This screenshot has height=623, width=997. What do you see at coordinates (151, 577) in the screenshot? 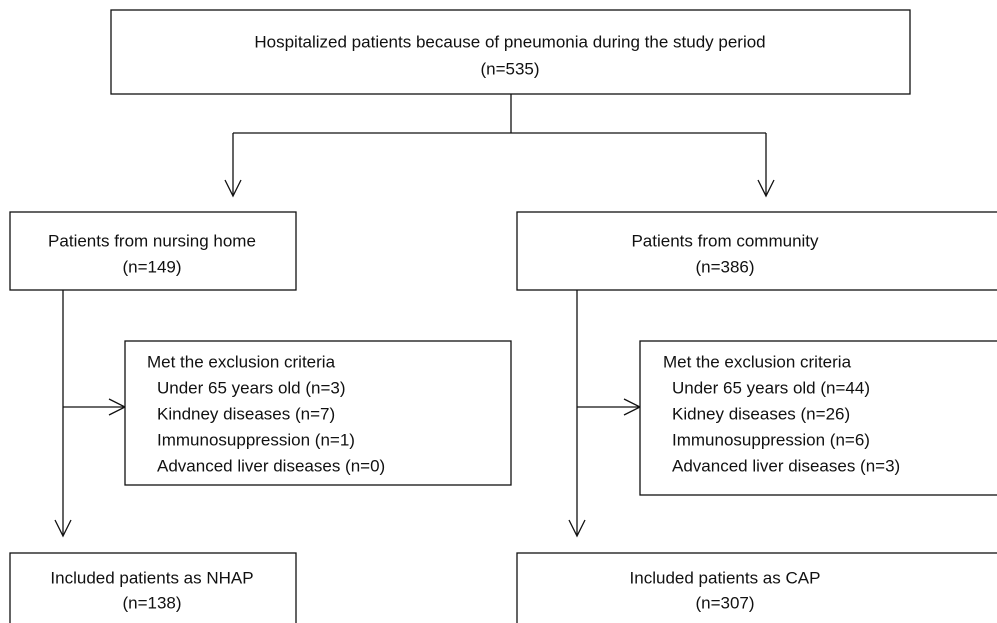
I see `included-label: Included patients as NHAP` at bounding box center [151, 577].